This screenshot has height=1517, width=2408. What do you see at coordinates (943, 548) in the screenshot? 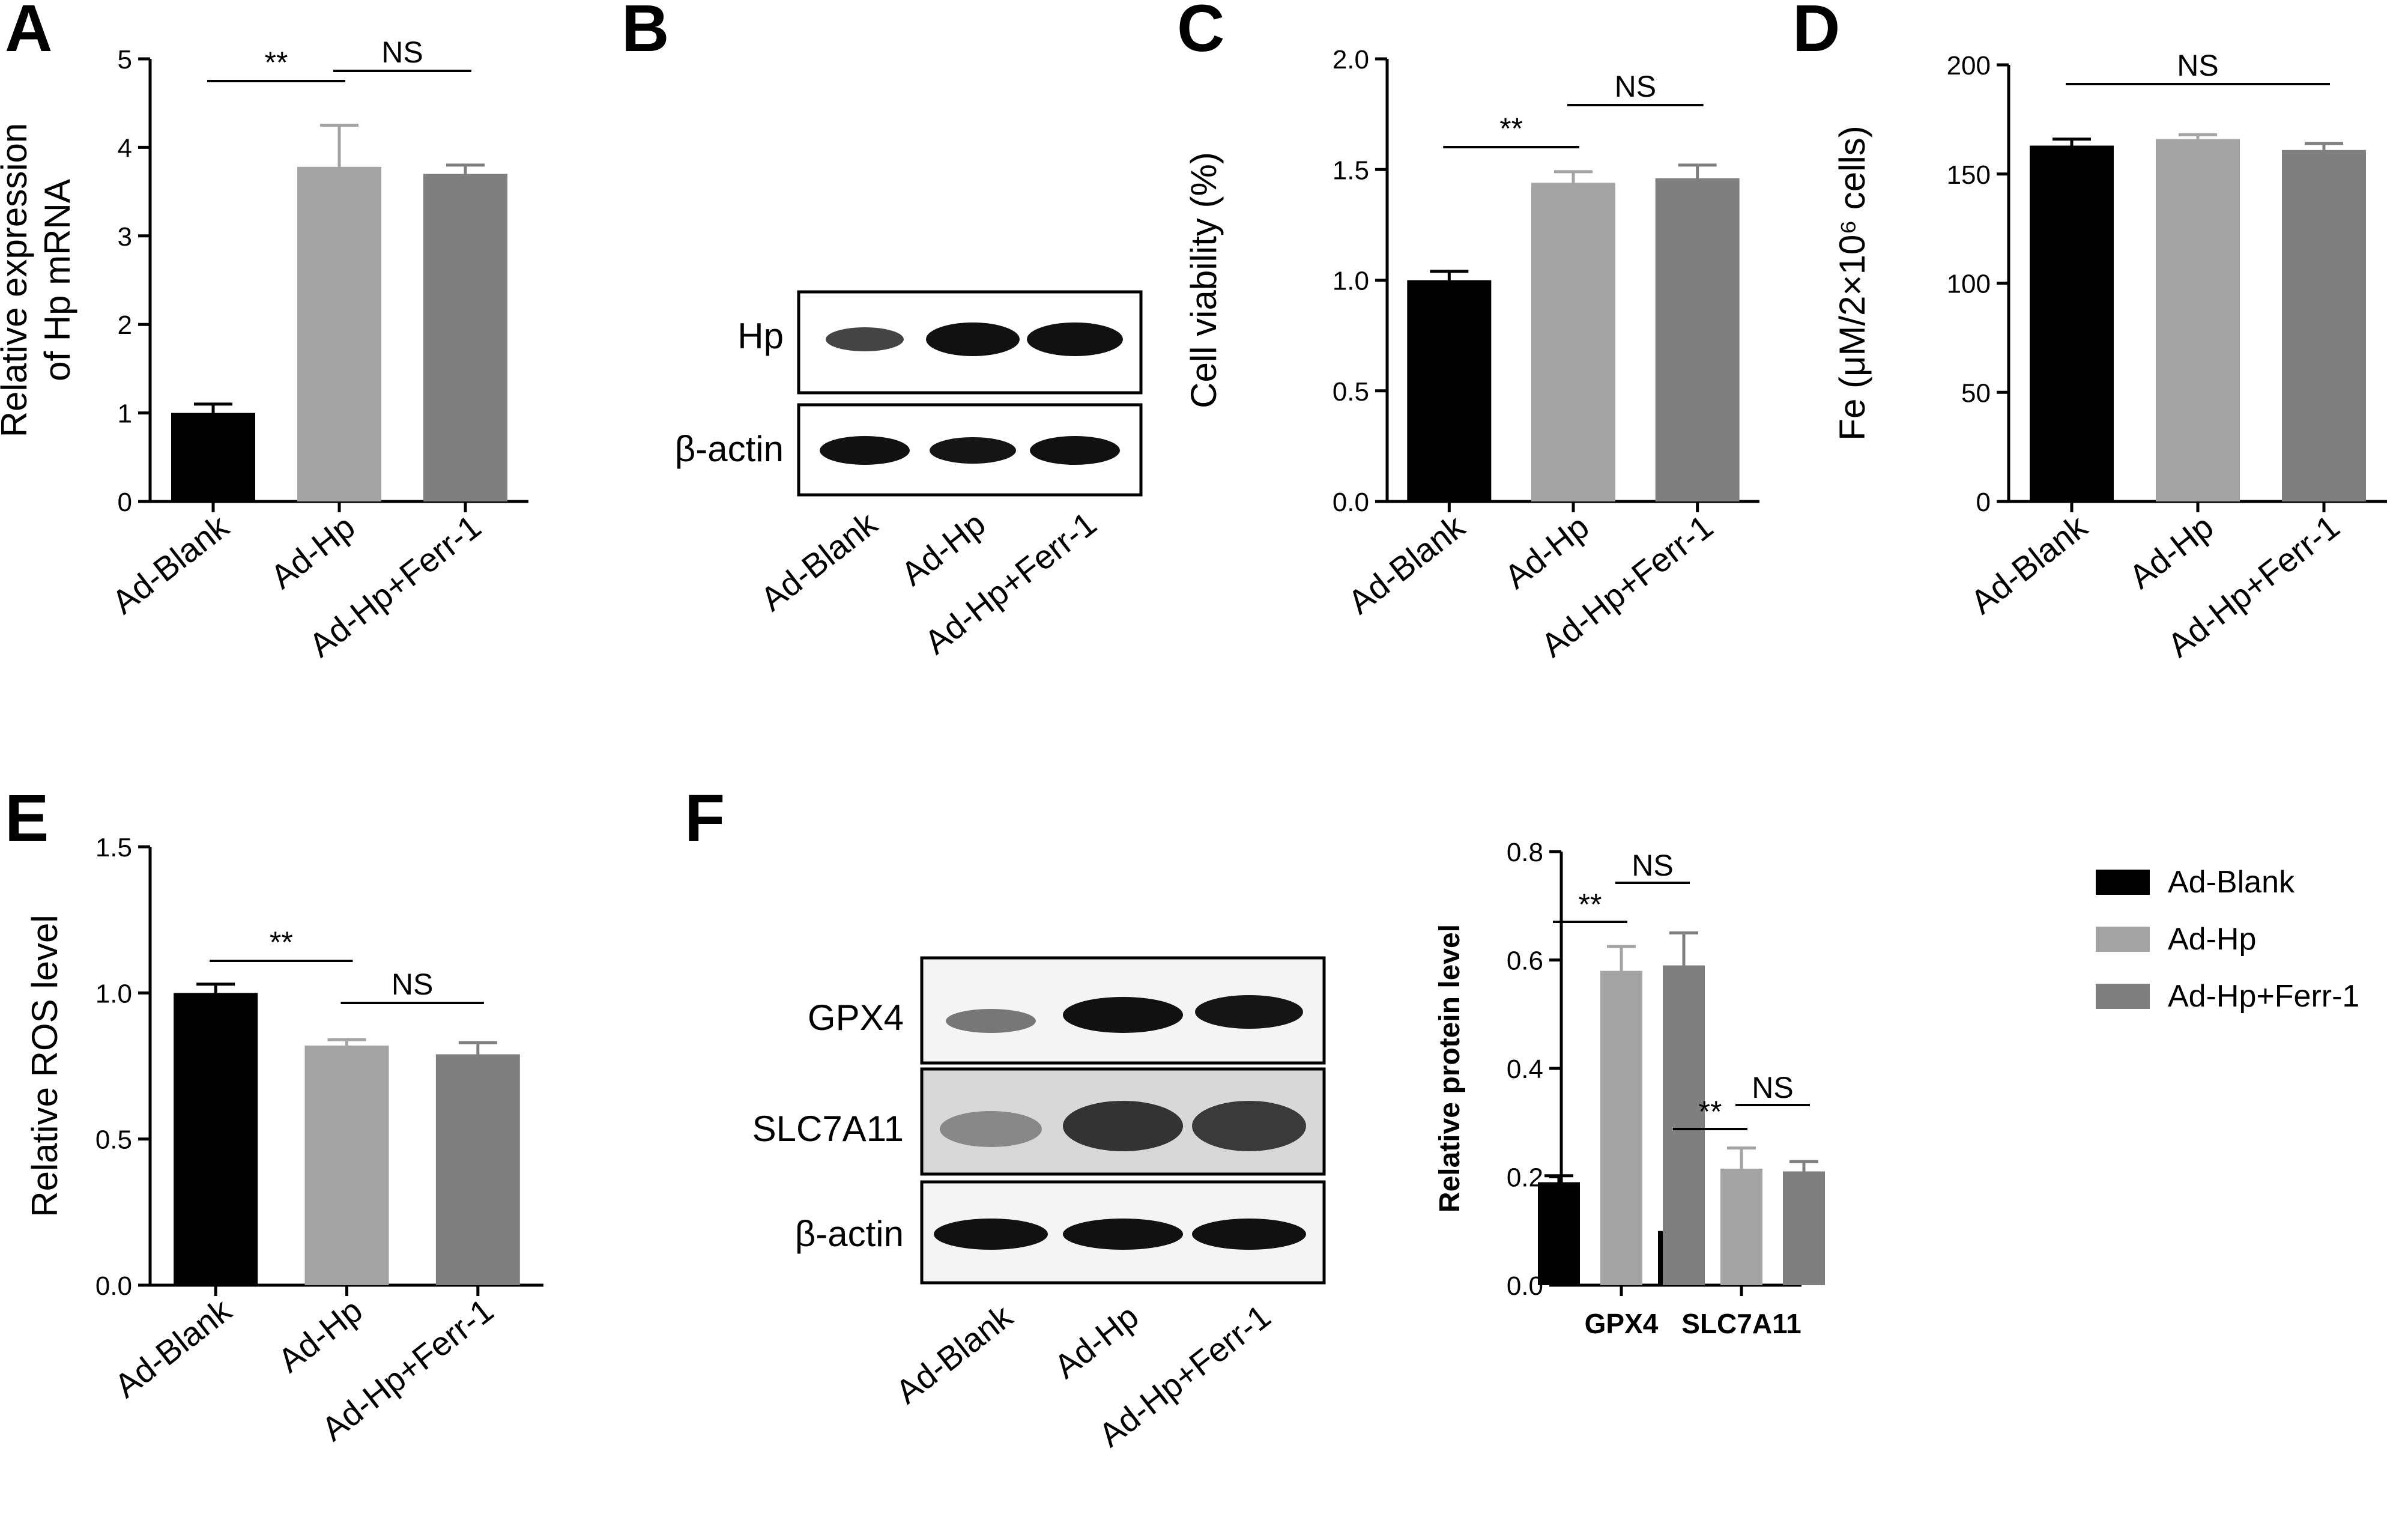
I see `blot-b-lane-label: Ad-Hp` at bounding box center [943, 548].